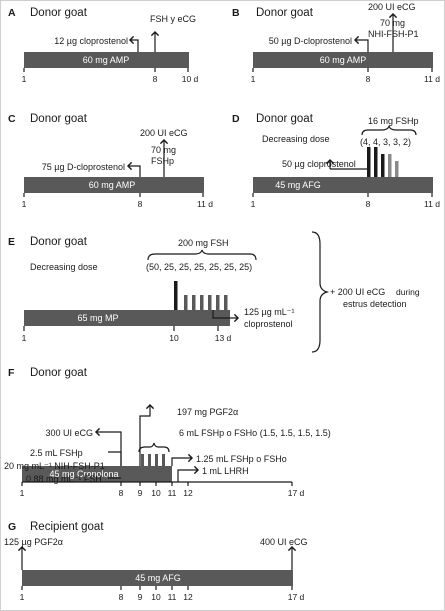 The height and width of the screenshot is (611, 445). What do you see at coordinates (106, 60) in the screenshot?
I see `panel-a-bar` at bounding box center [106, 60].